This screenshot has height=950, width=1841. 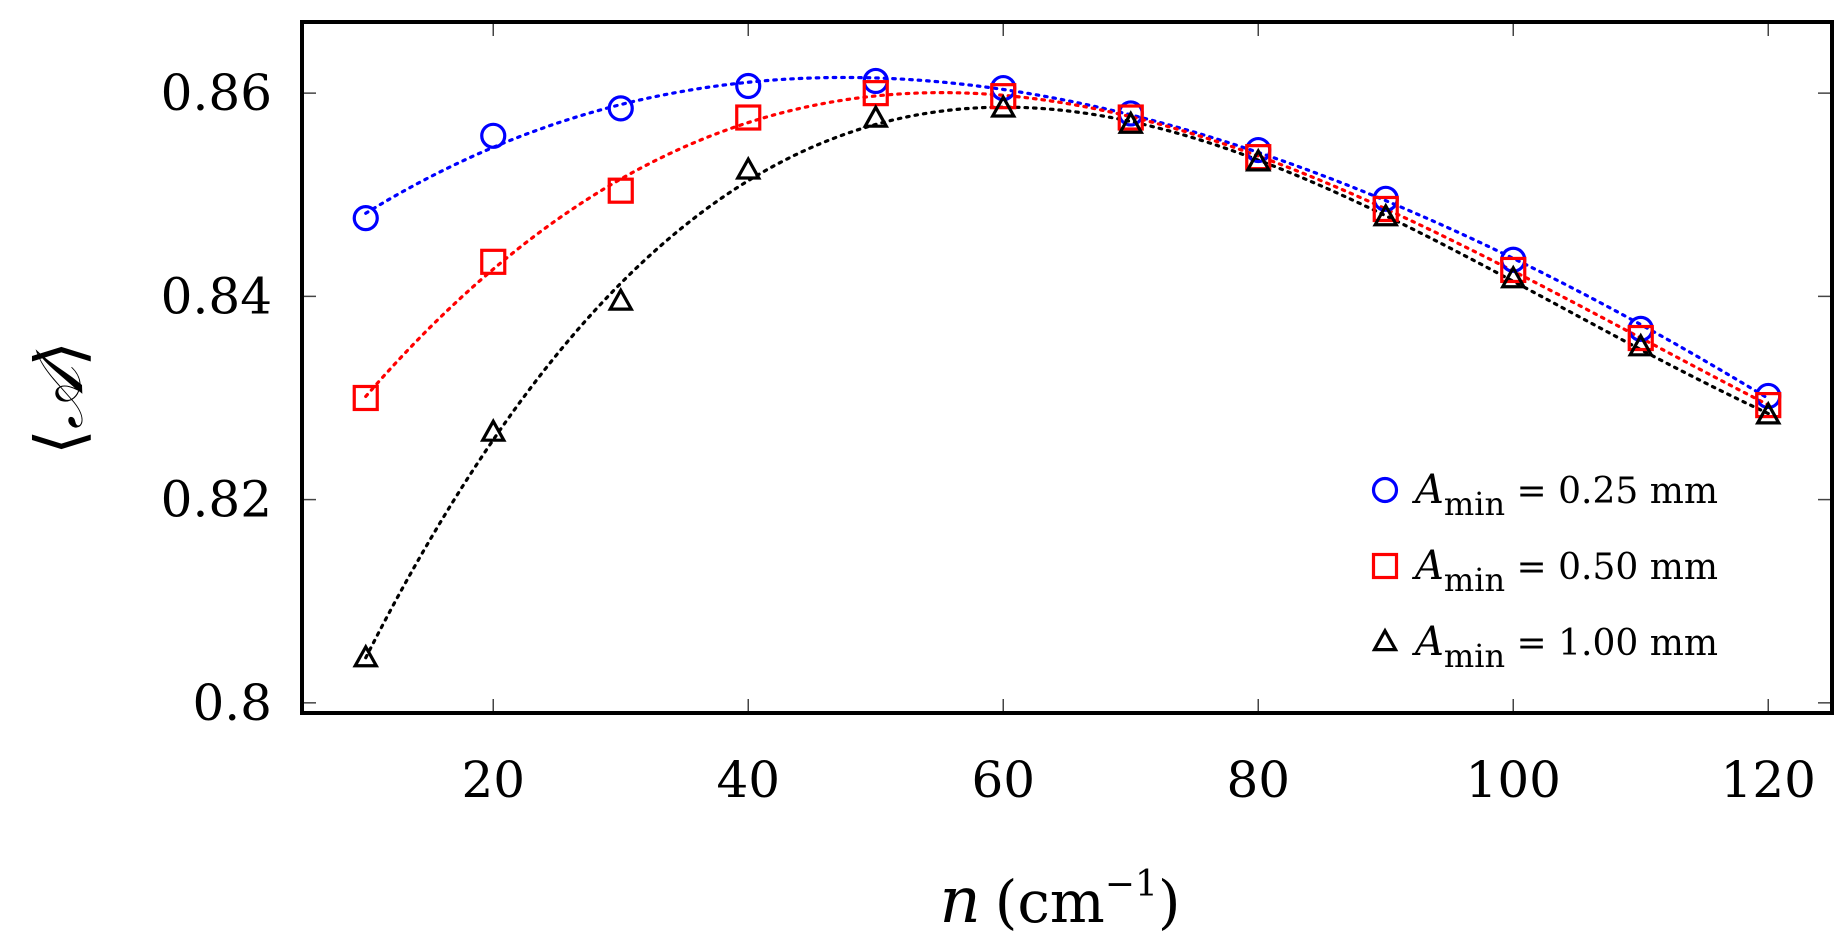 I want to click on legend-label-s025: Amin = 0.25 mm, so click(x=1564, y=495).